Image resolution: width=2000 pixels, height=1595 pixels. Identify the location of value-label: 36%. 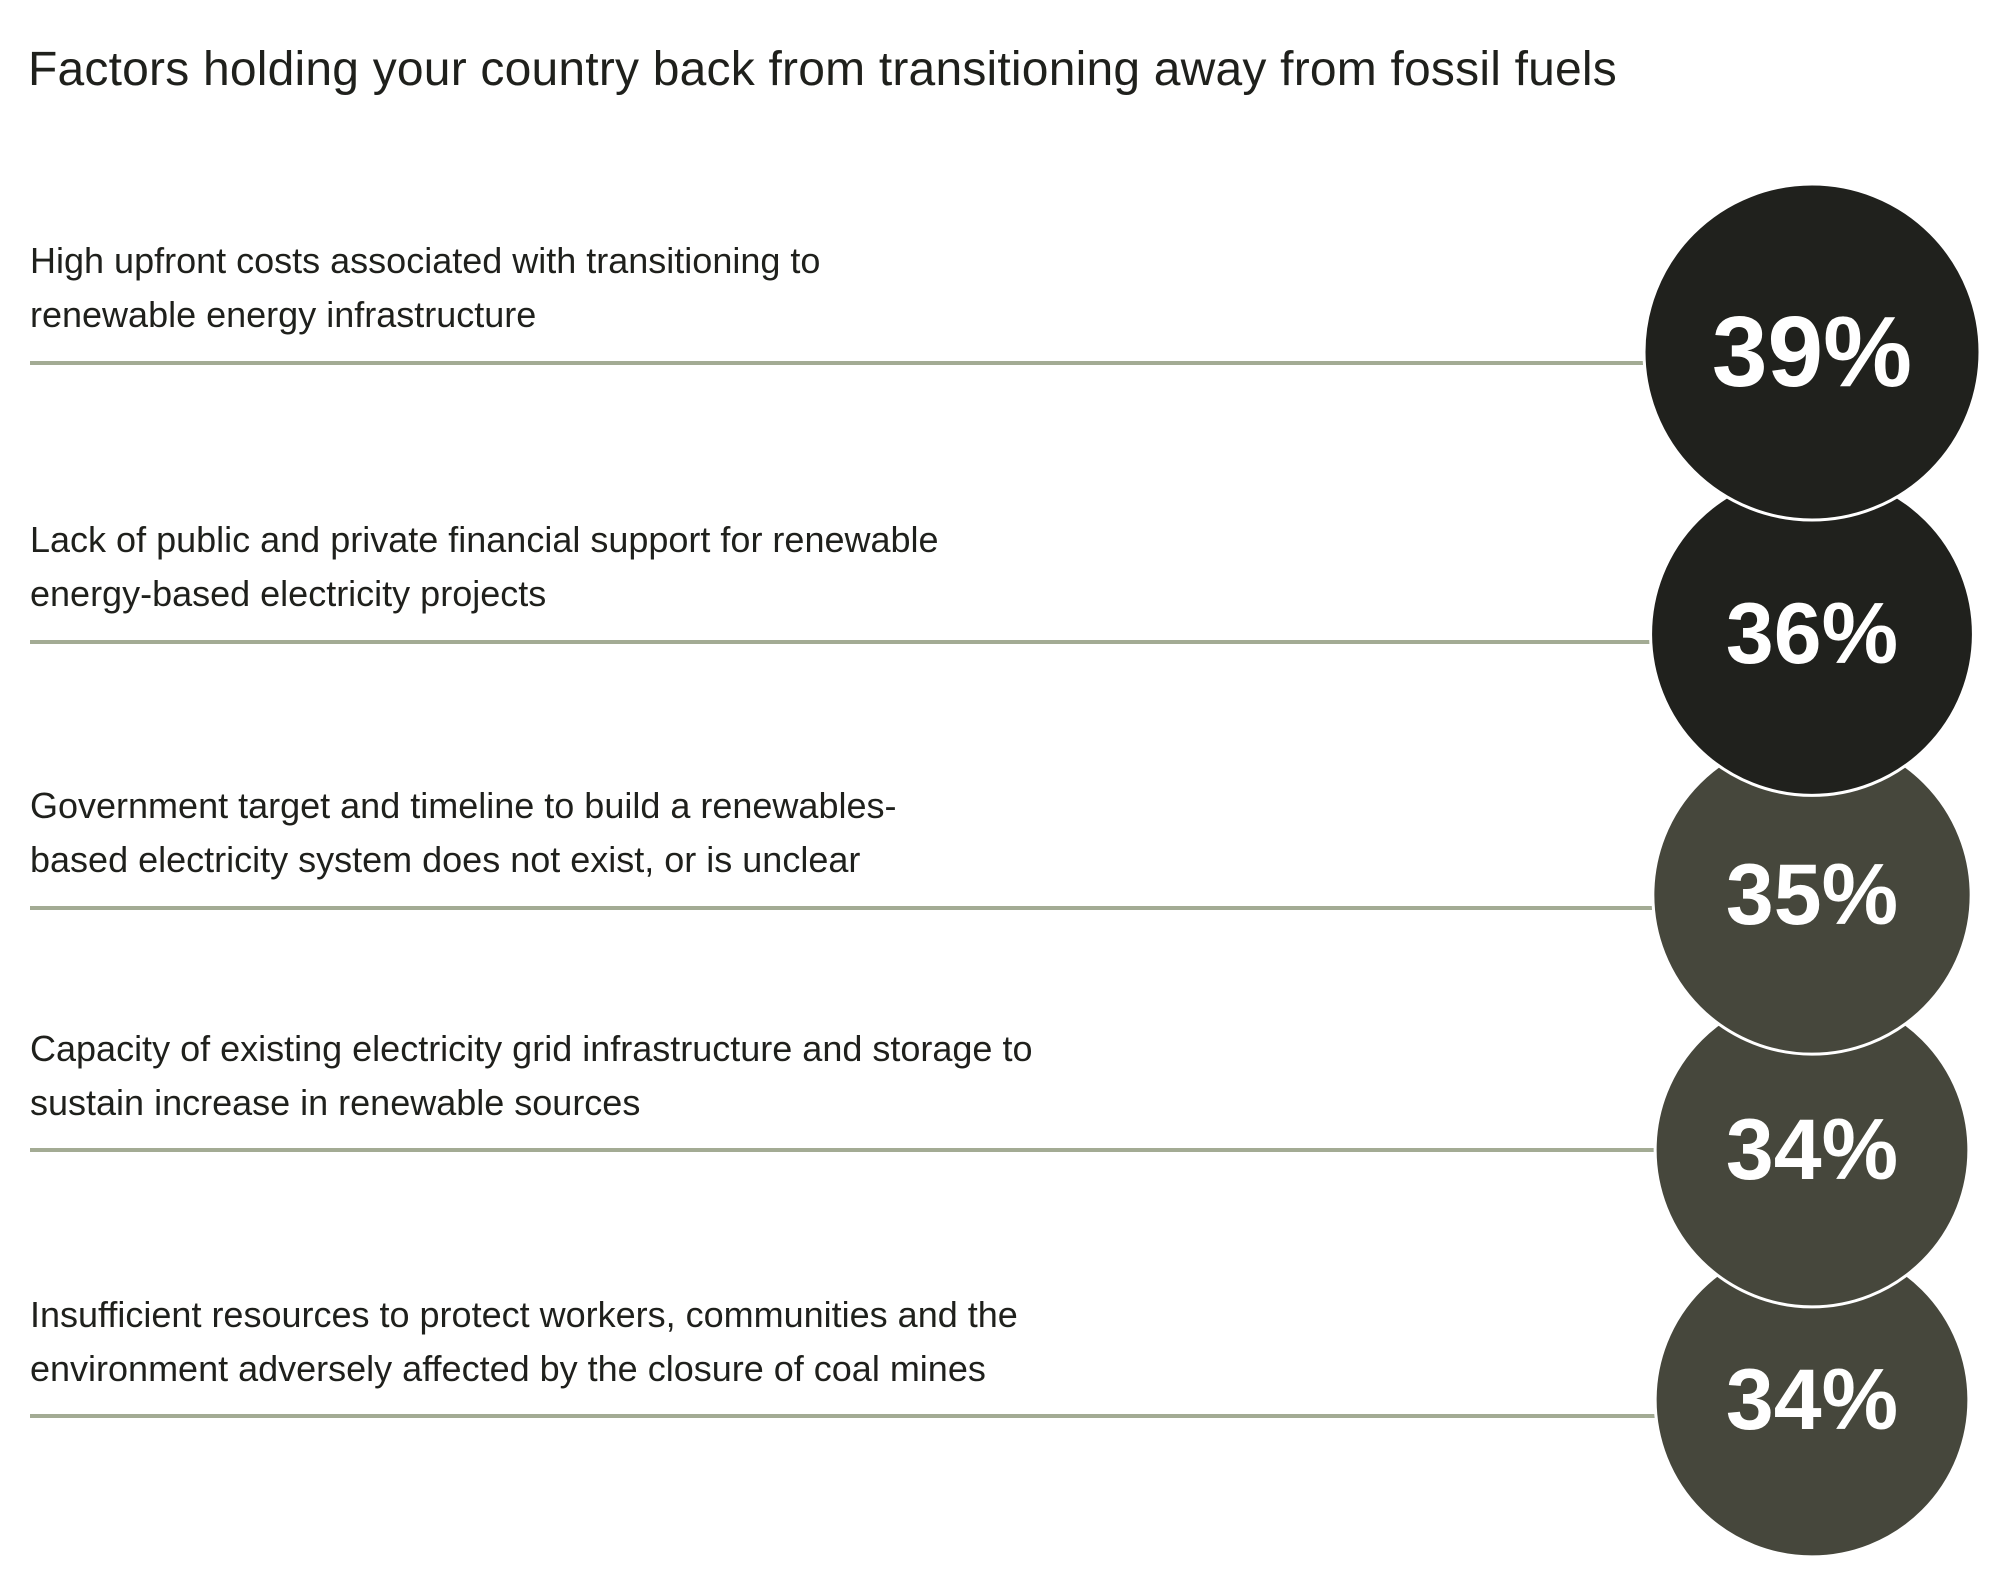
(1812, 634).